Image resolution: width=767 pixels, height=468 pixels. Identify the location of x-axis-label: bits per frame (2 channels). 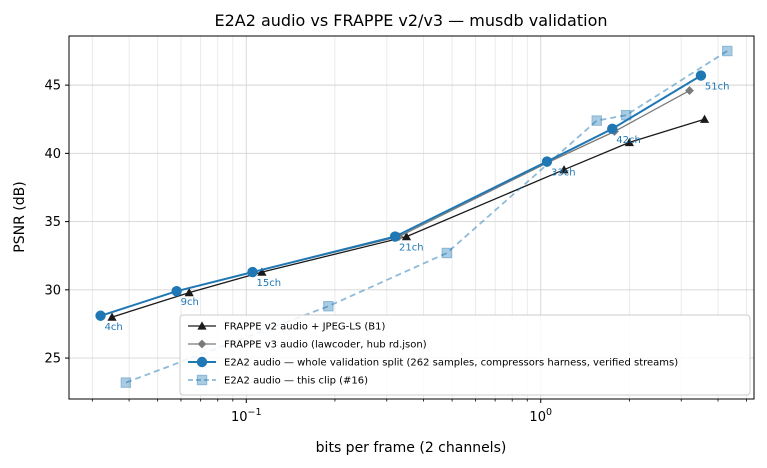
(411, 448).